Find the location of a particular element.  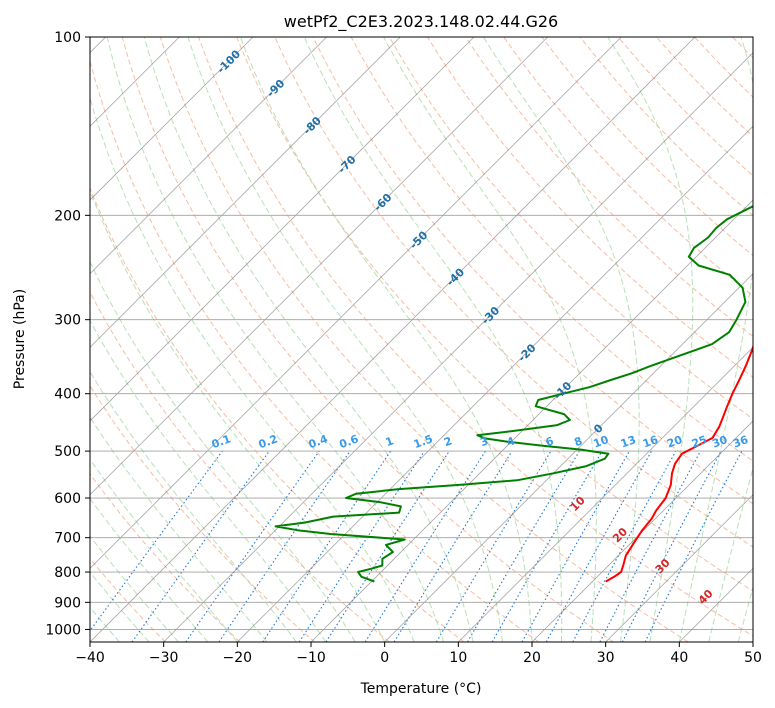

y-tick-label: 1000 is located at coordinates (63, 630).